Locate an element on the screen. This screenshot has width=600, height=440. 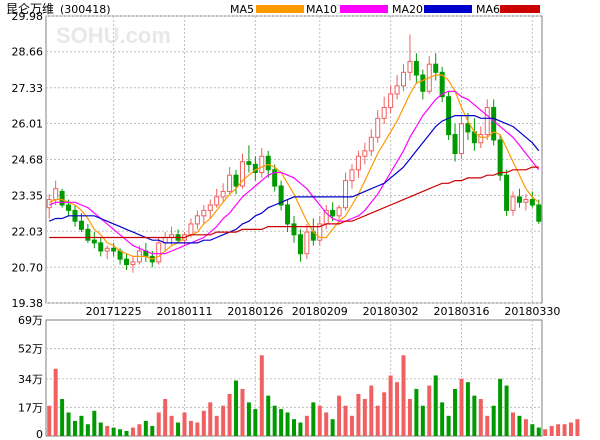
date-tick-label: 20180209 is located at coordinates (320, 311).